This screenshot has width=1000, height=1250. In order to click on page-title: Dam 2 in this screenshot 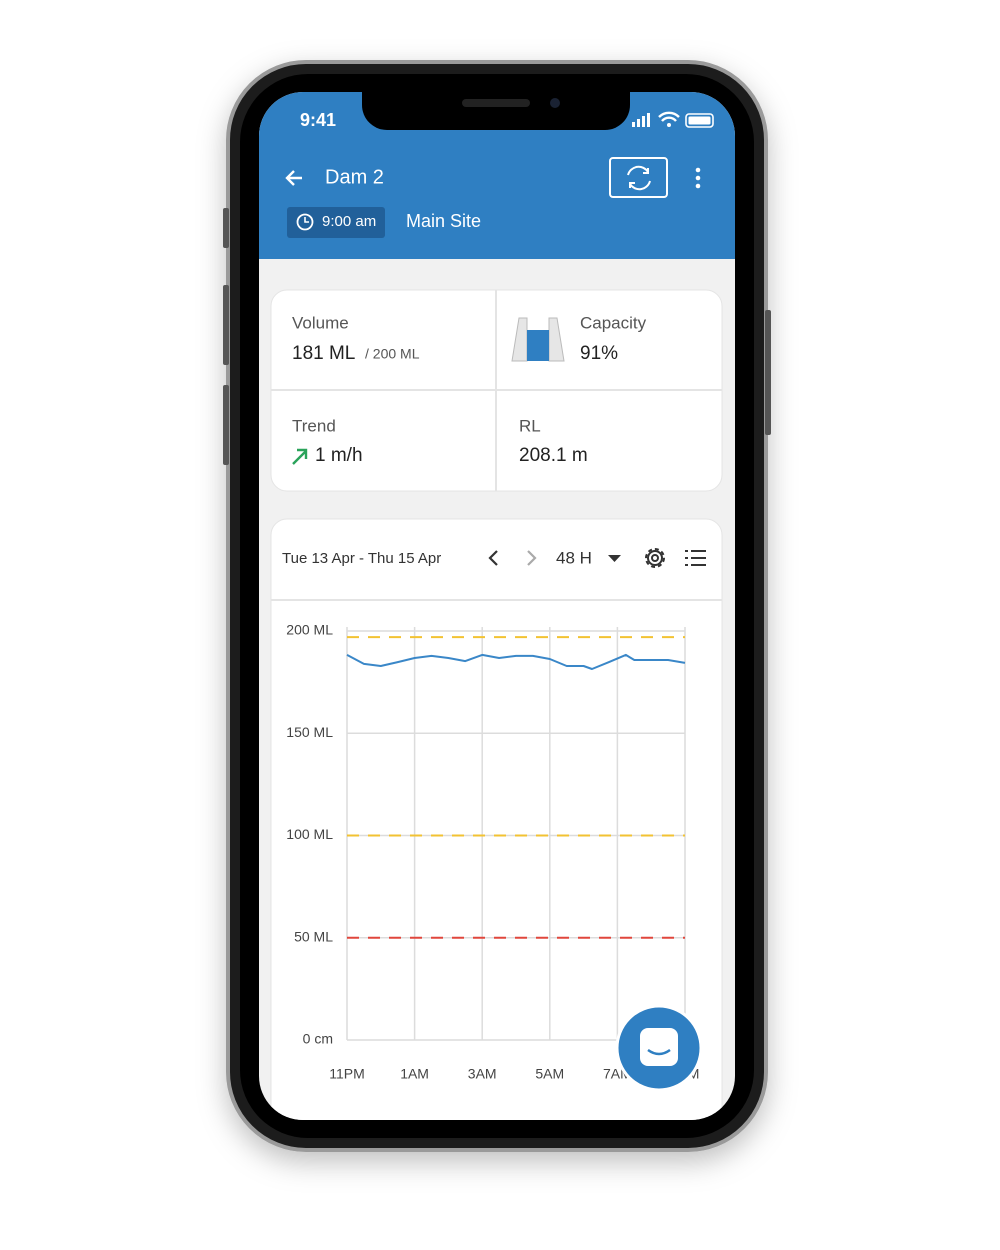, I will do `click(354, 177)`.